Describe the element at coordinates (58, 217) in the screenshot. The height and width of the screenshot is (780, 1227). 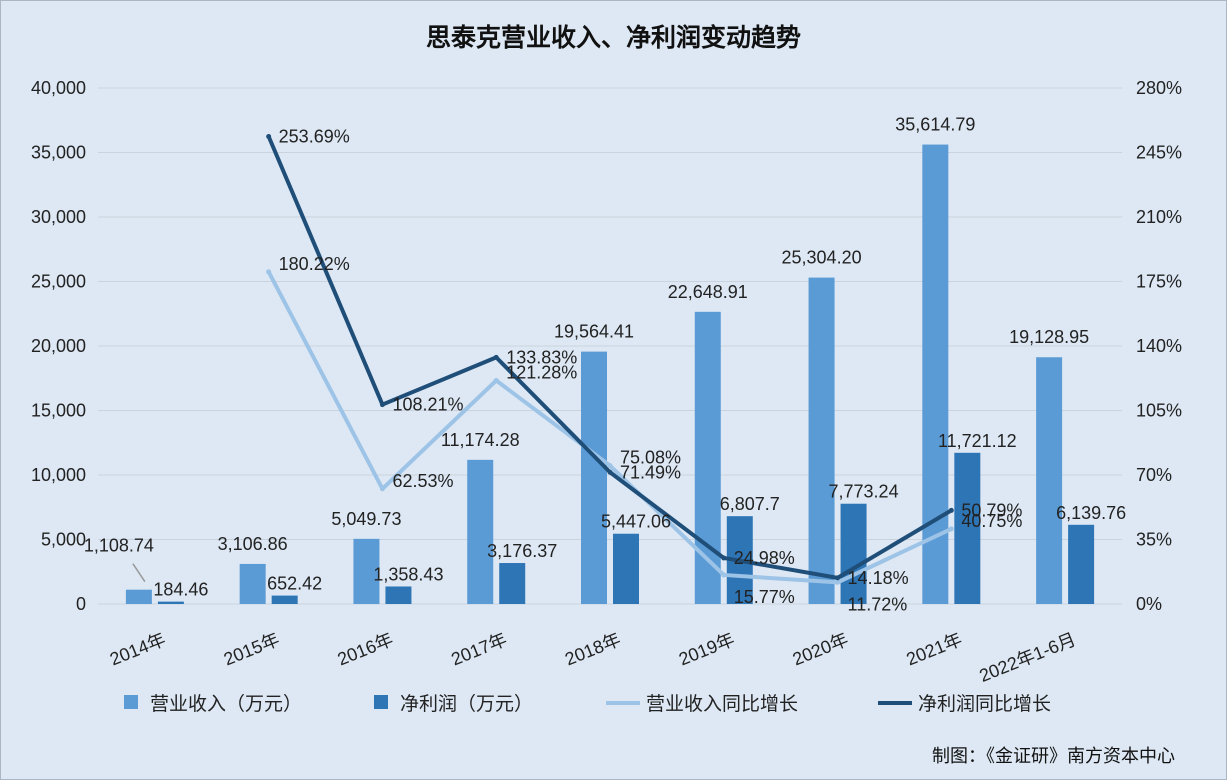
I see `y-left-tick-label: 30,000` at that location.